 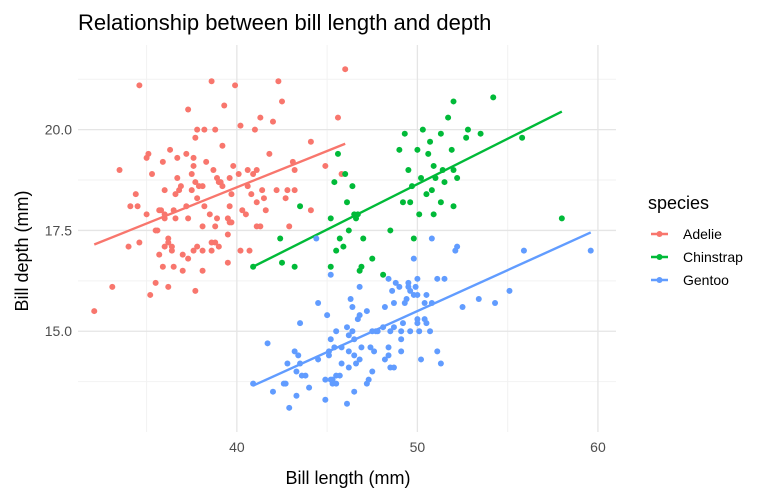 What do you see at coordinates (678, 203) in the screenshot?
I see `legend-title: species` at bounding box center [678, 203].